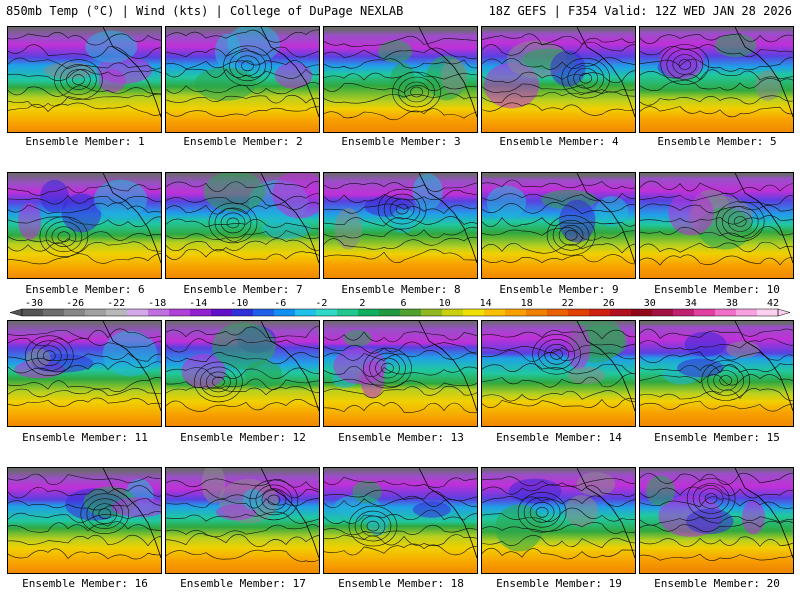 This screenshot has width=800, height=600. What do you see at coordinates (16, 312) in the screenshot?
I see `colorbar-min-arrow` at bounding box center [16, 312].